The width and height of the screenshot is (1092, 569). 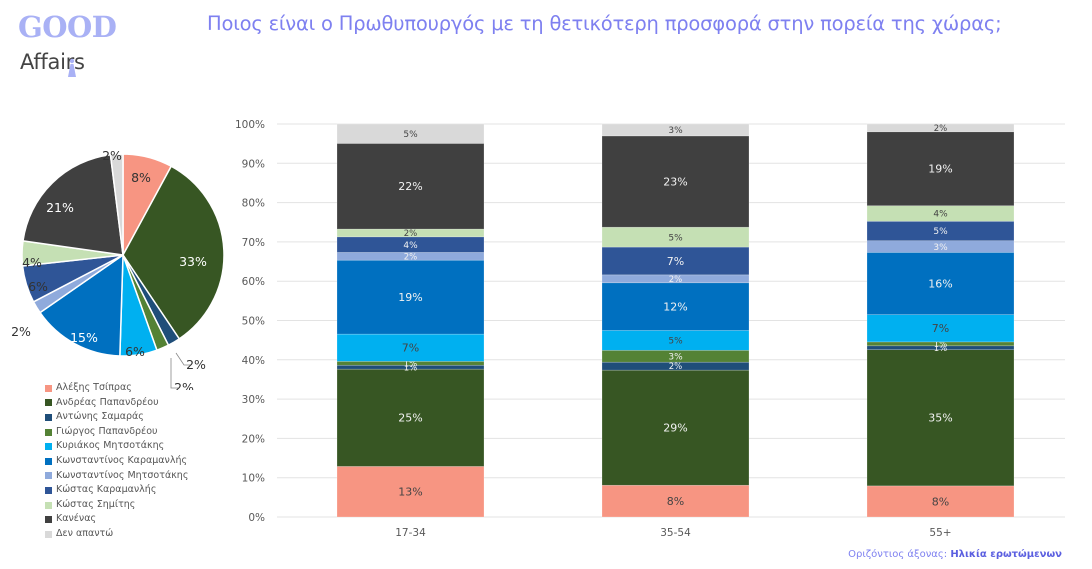 I want to click on bar-segment-label: 25%, so click(x=410, y=418).